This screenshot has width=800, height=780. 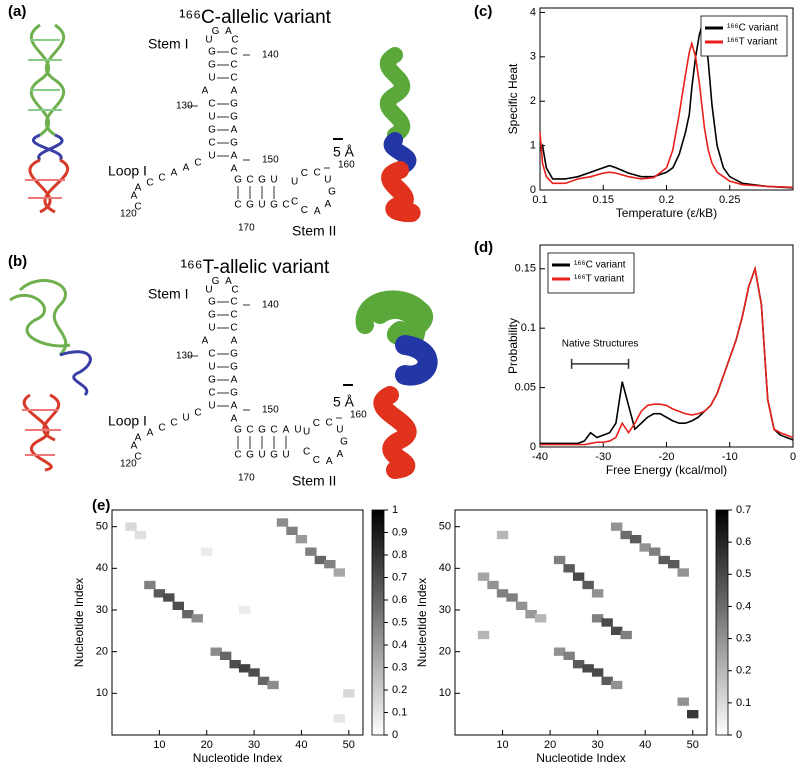 What do you see at coordinates (533, 101) in the screenshot?
I see `y-tick-label: 2` at bounding box center [533, 101].